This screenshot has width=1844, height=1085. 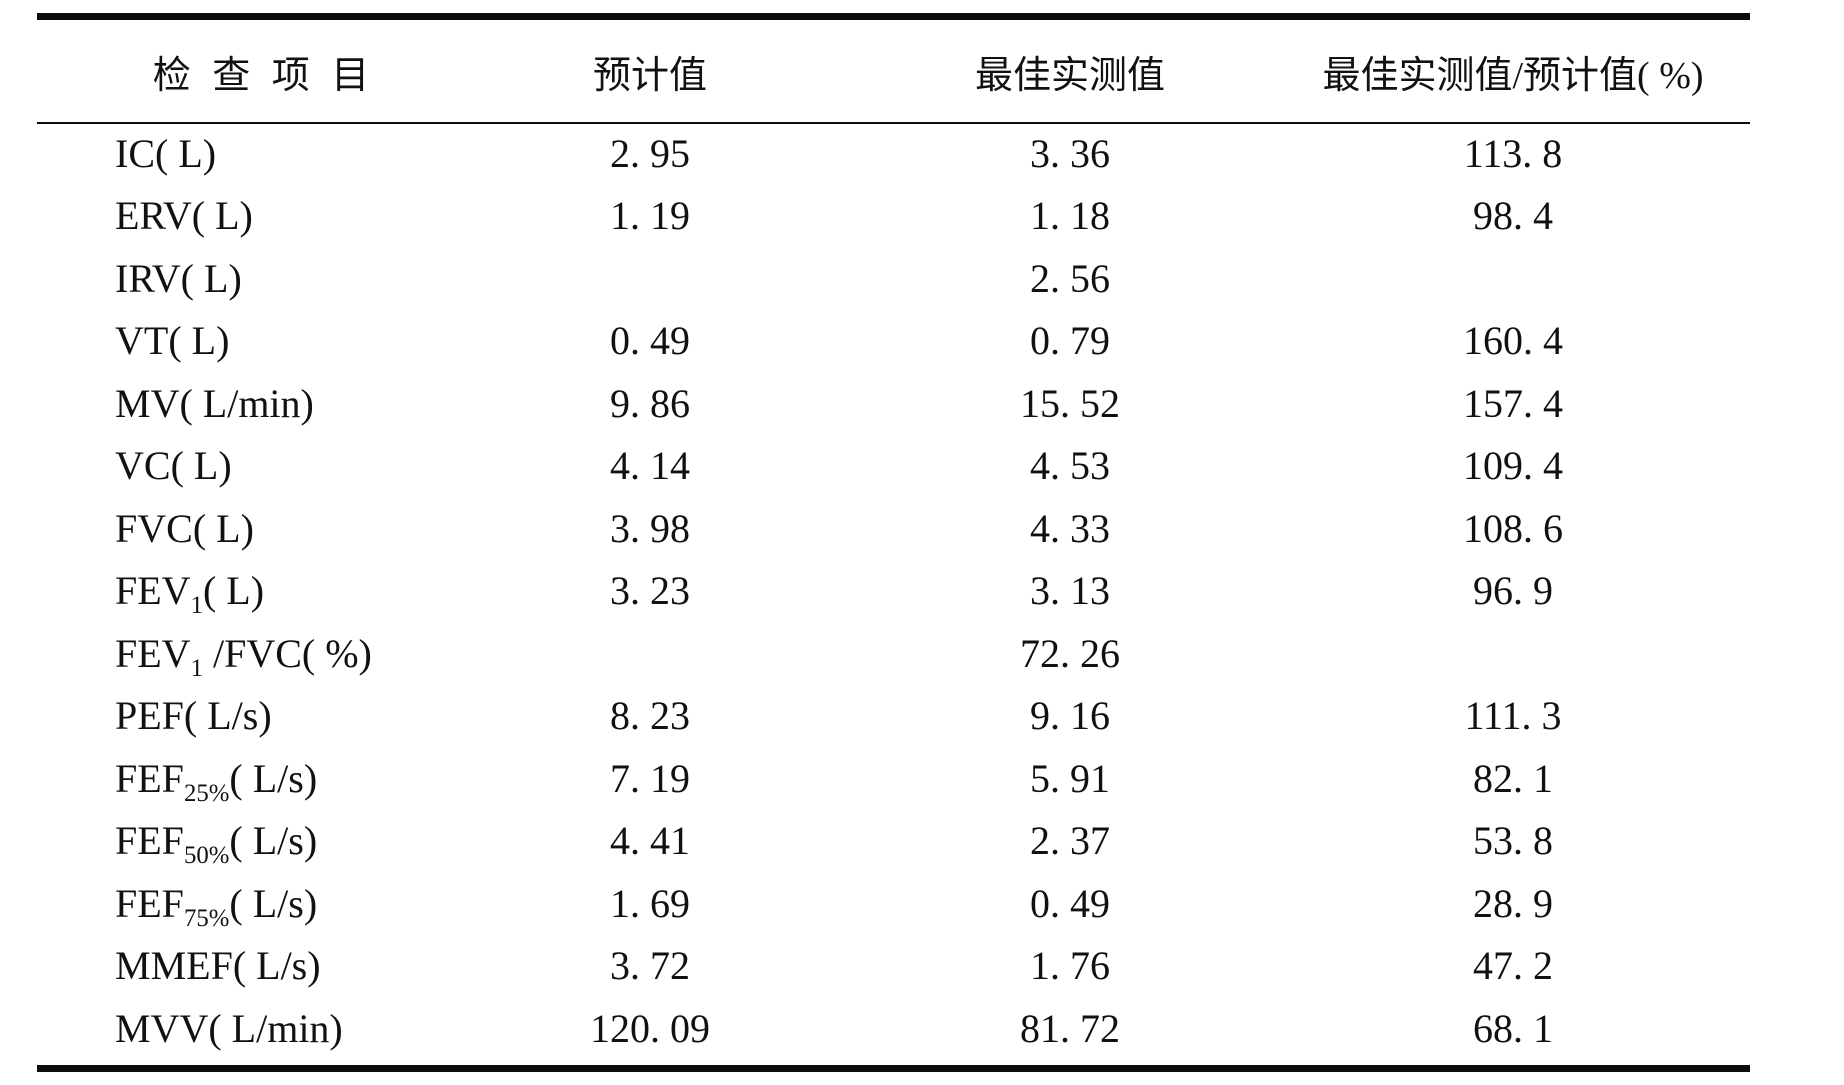 What do you see at coordinates (1070, 966) in the screenshot?
I see `table-cell-measured: 1. 76` at bounding box center [1070, 966].